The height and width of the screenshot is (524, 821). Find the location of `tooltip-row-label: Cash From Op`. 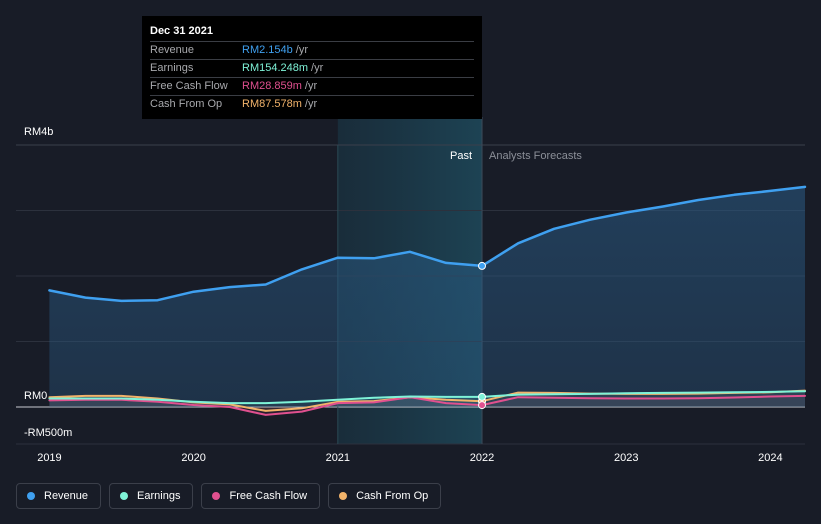

tooltip-row-label: Cash From Op is located at coordinates (186, 104).